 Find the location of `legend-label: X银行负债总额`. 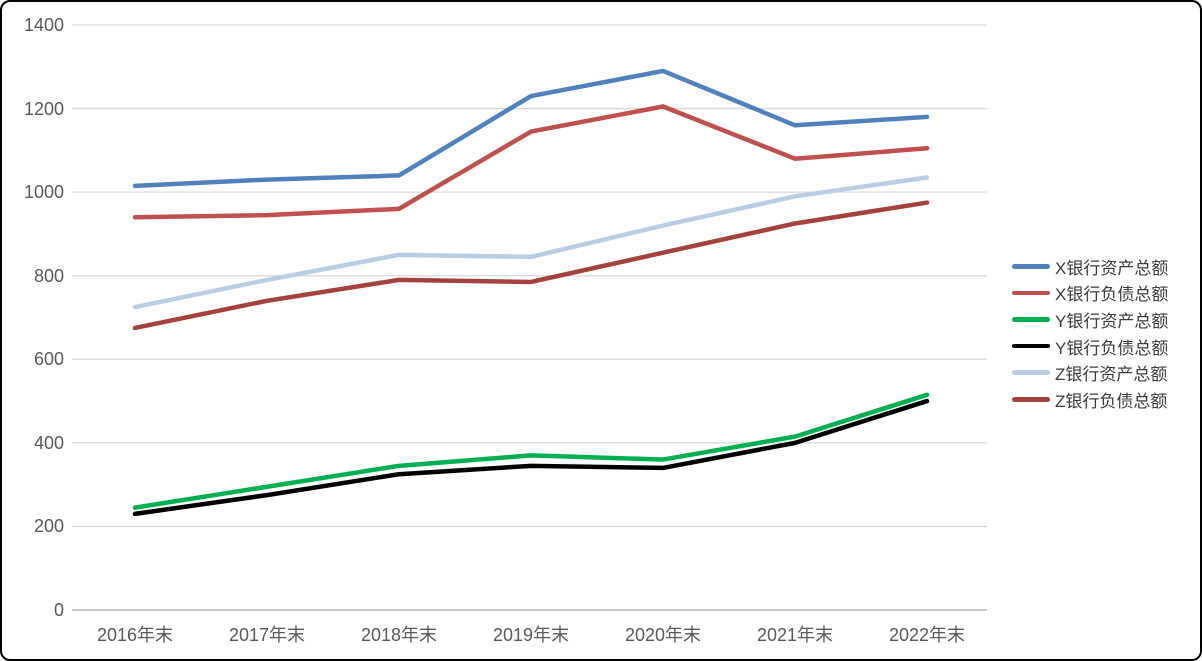

legend-label: X银行负债总额 is located at coordinates (1112, 295).